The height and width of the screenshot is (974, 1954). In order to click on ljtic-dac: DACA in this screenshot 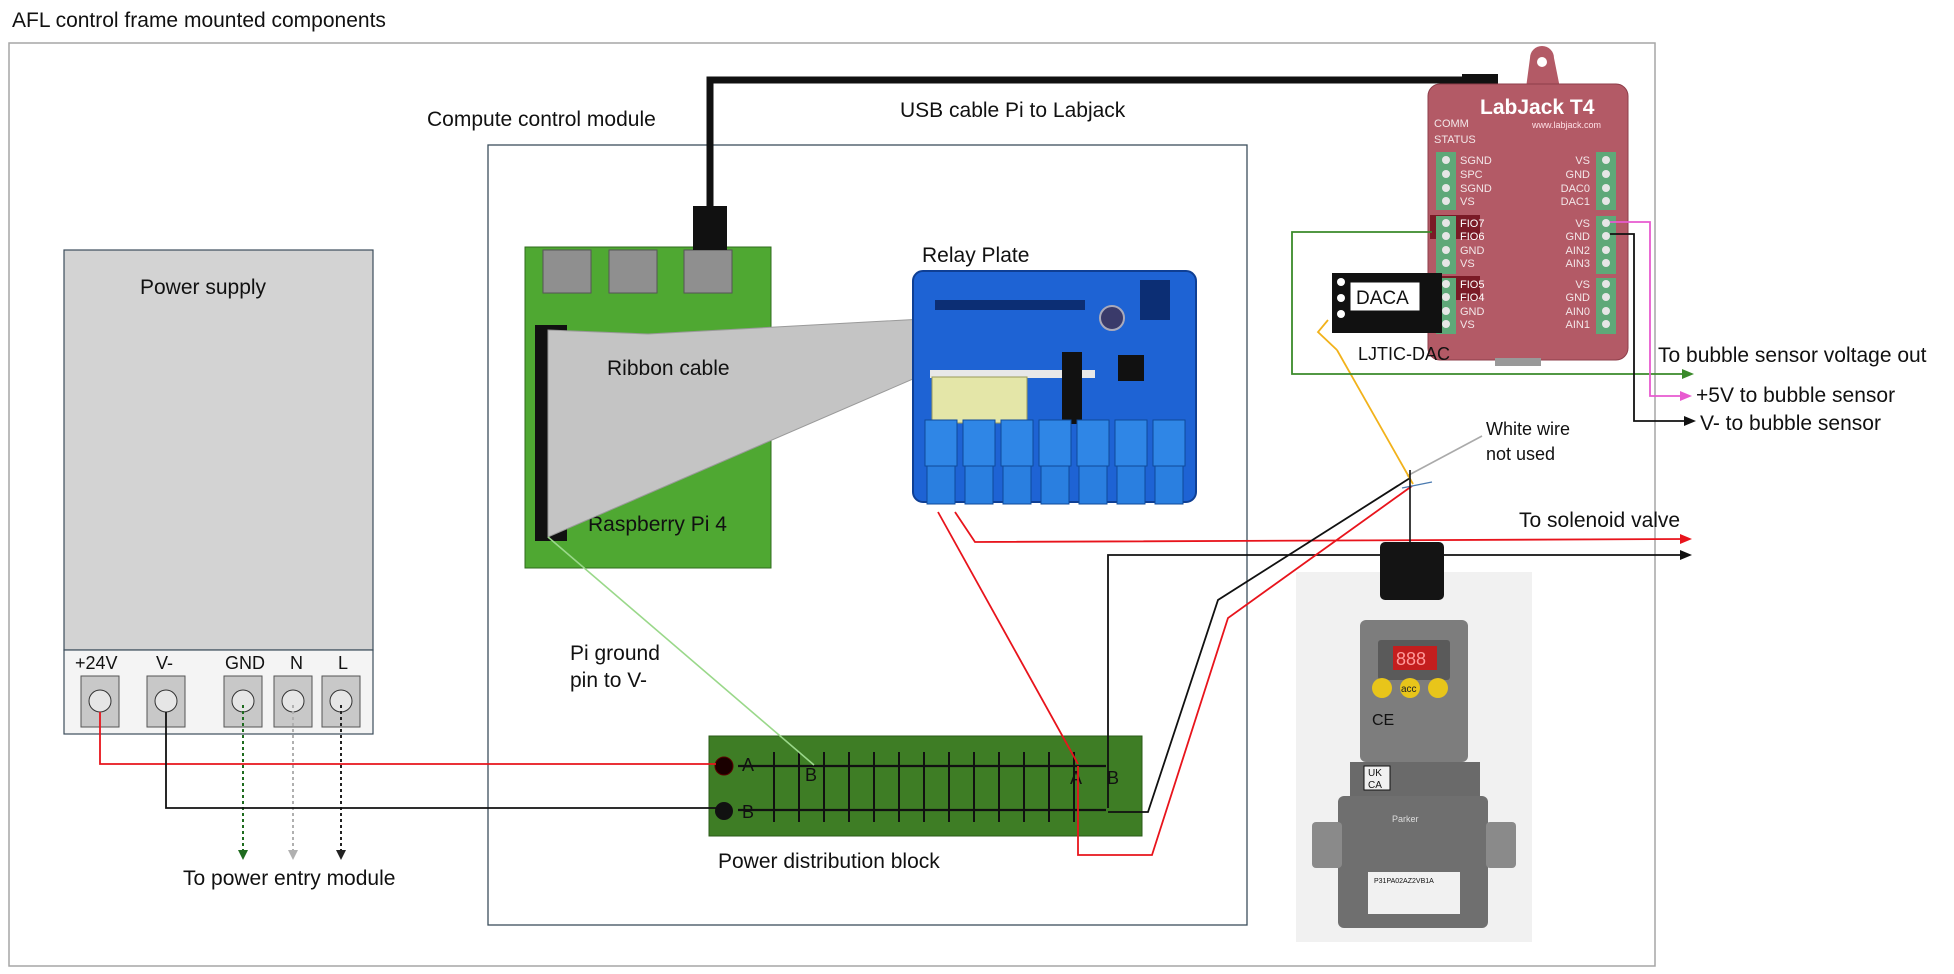, I will do `click(1387, 303)`.